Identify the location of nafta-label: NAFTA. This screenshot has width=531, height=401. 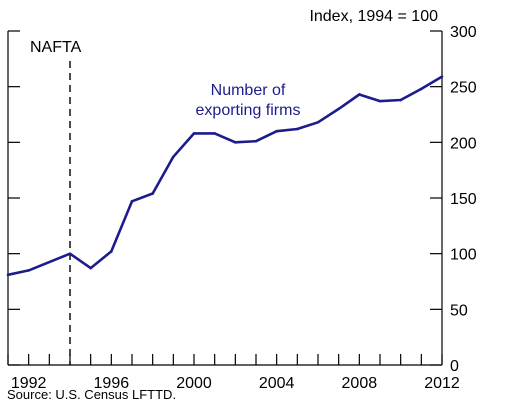
(56, 47).